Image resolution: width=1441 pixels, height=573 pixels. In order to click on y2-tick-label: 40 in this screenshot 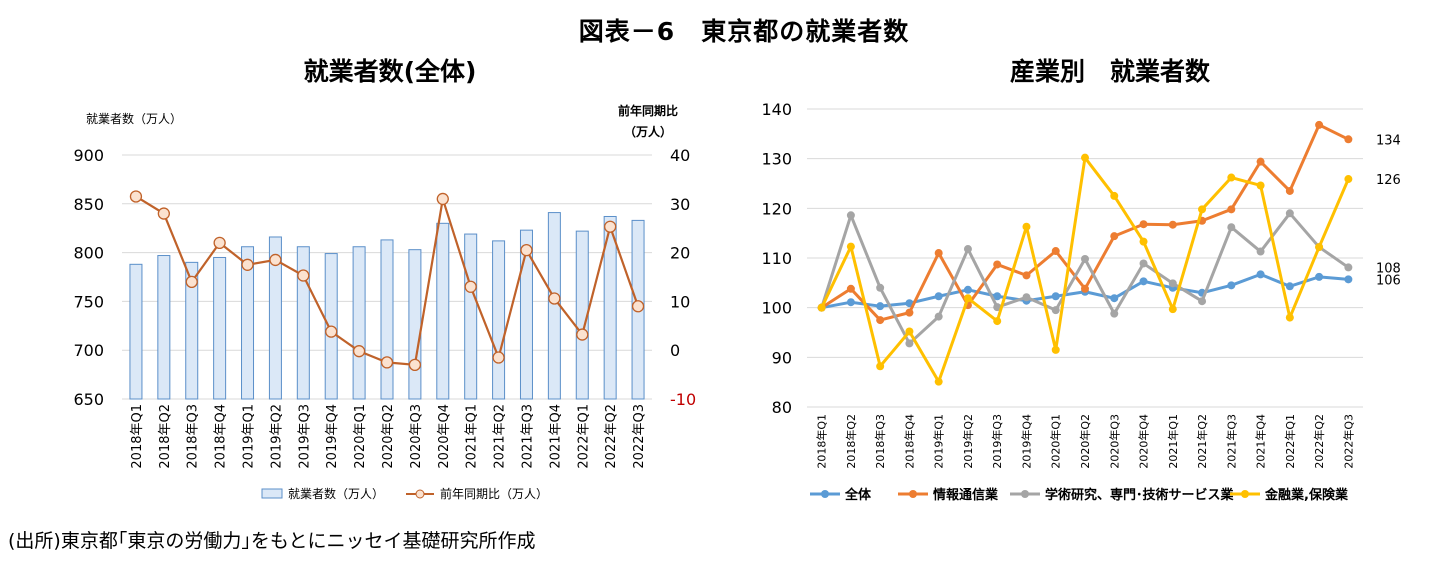, I will do `click(680, 155)`.